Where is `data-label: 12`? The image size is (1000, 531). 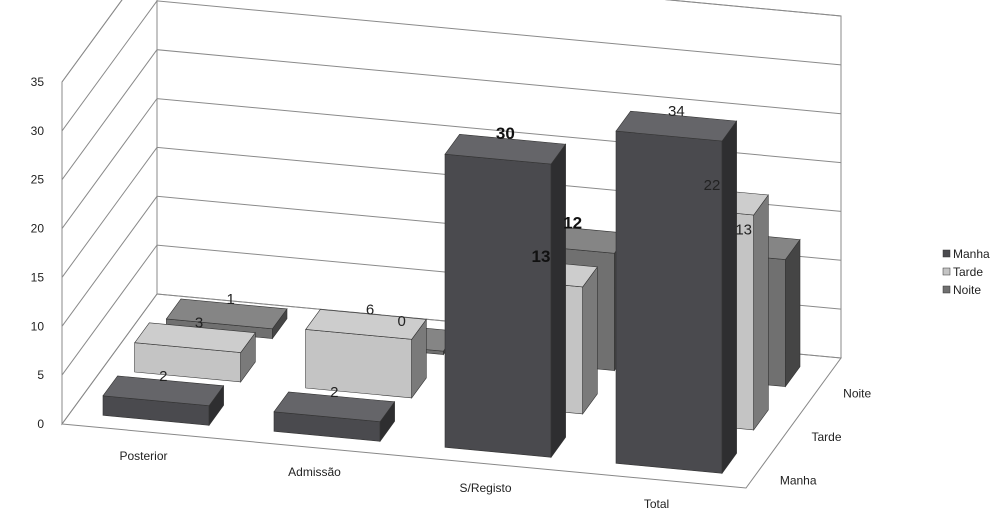
data-label: 12 is located at coordinates (572, 222).